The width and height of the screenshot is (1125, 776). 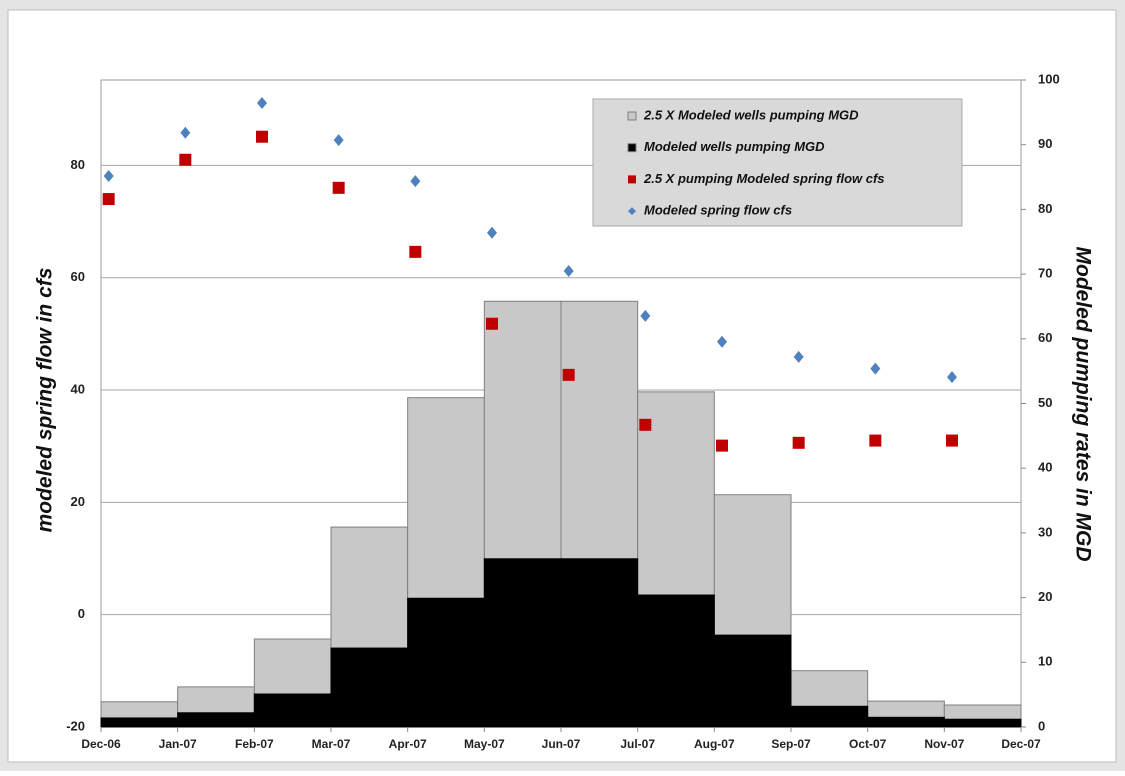 I want to click on x-tick-label: Oct-07, so click(x=868, y=744).